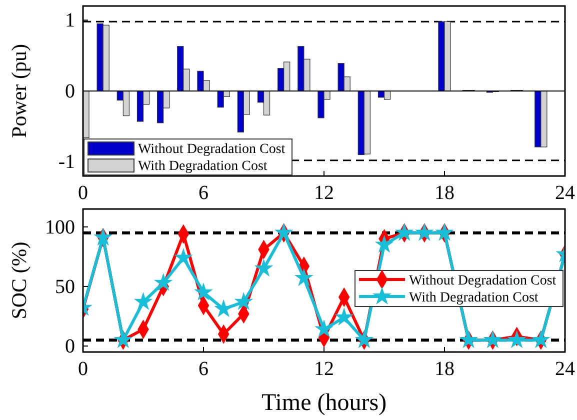  I want to click on y-axis-title: SOC (%), so click(19, 281).